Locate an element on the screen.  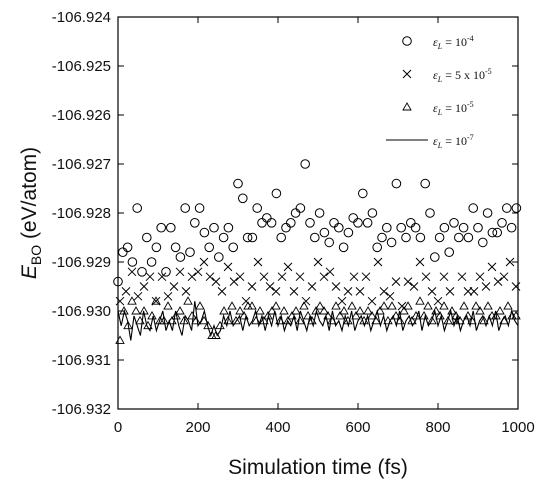
y-tick-label: -106.931 is located at coordinates (81, 360).